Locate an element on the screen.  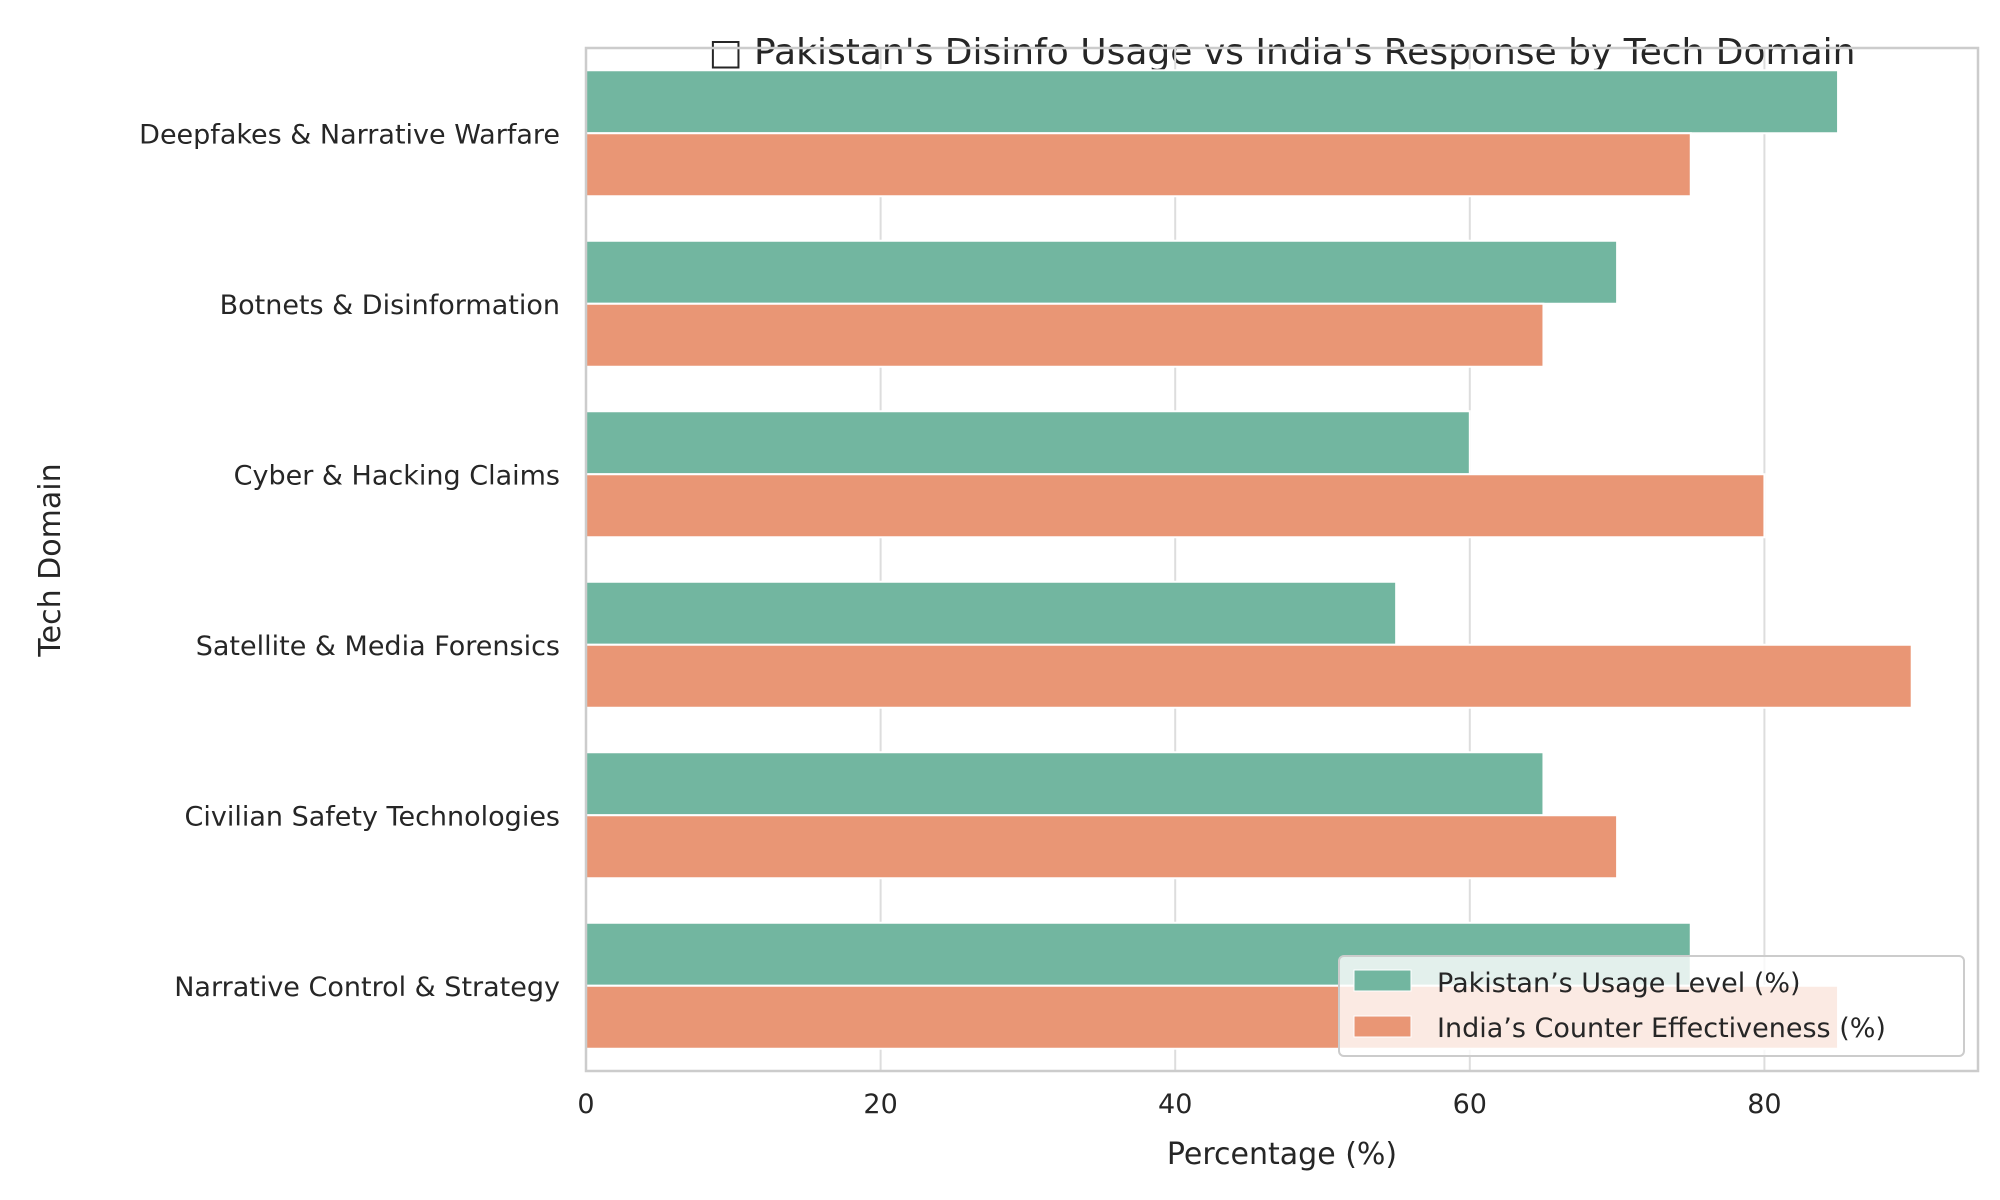
legend-label-pakistan: Pakistan’s Usage Level (%) is located at coordinates (1619, 983).